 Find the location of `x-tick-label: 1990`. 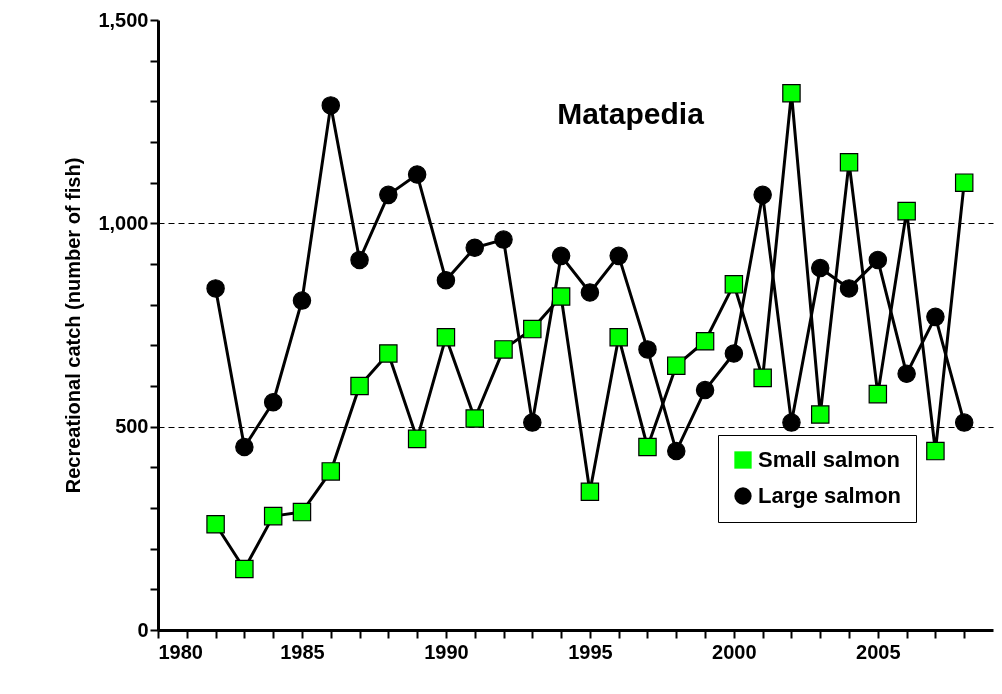

x-tick-label: 1990 is located at coordinates (446, 651).